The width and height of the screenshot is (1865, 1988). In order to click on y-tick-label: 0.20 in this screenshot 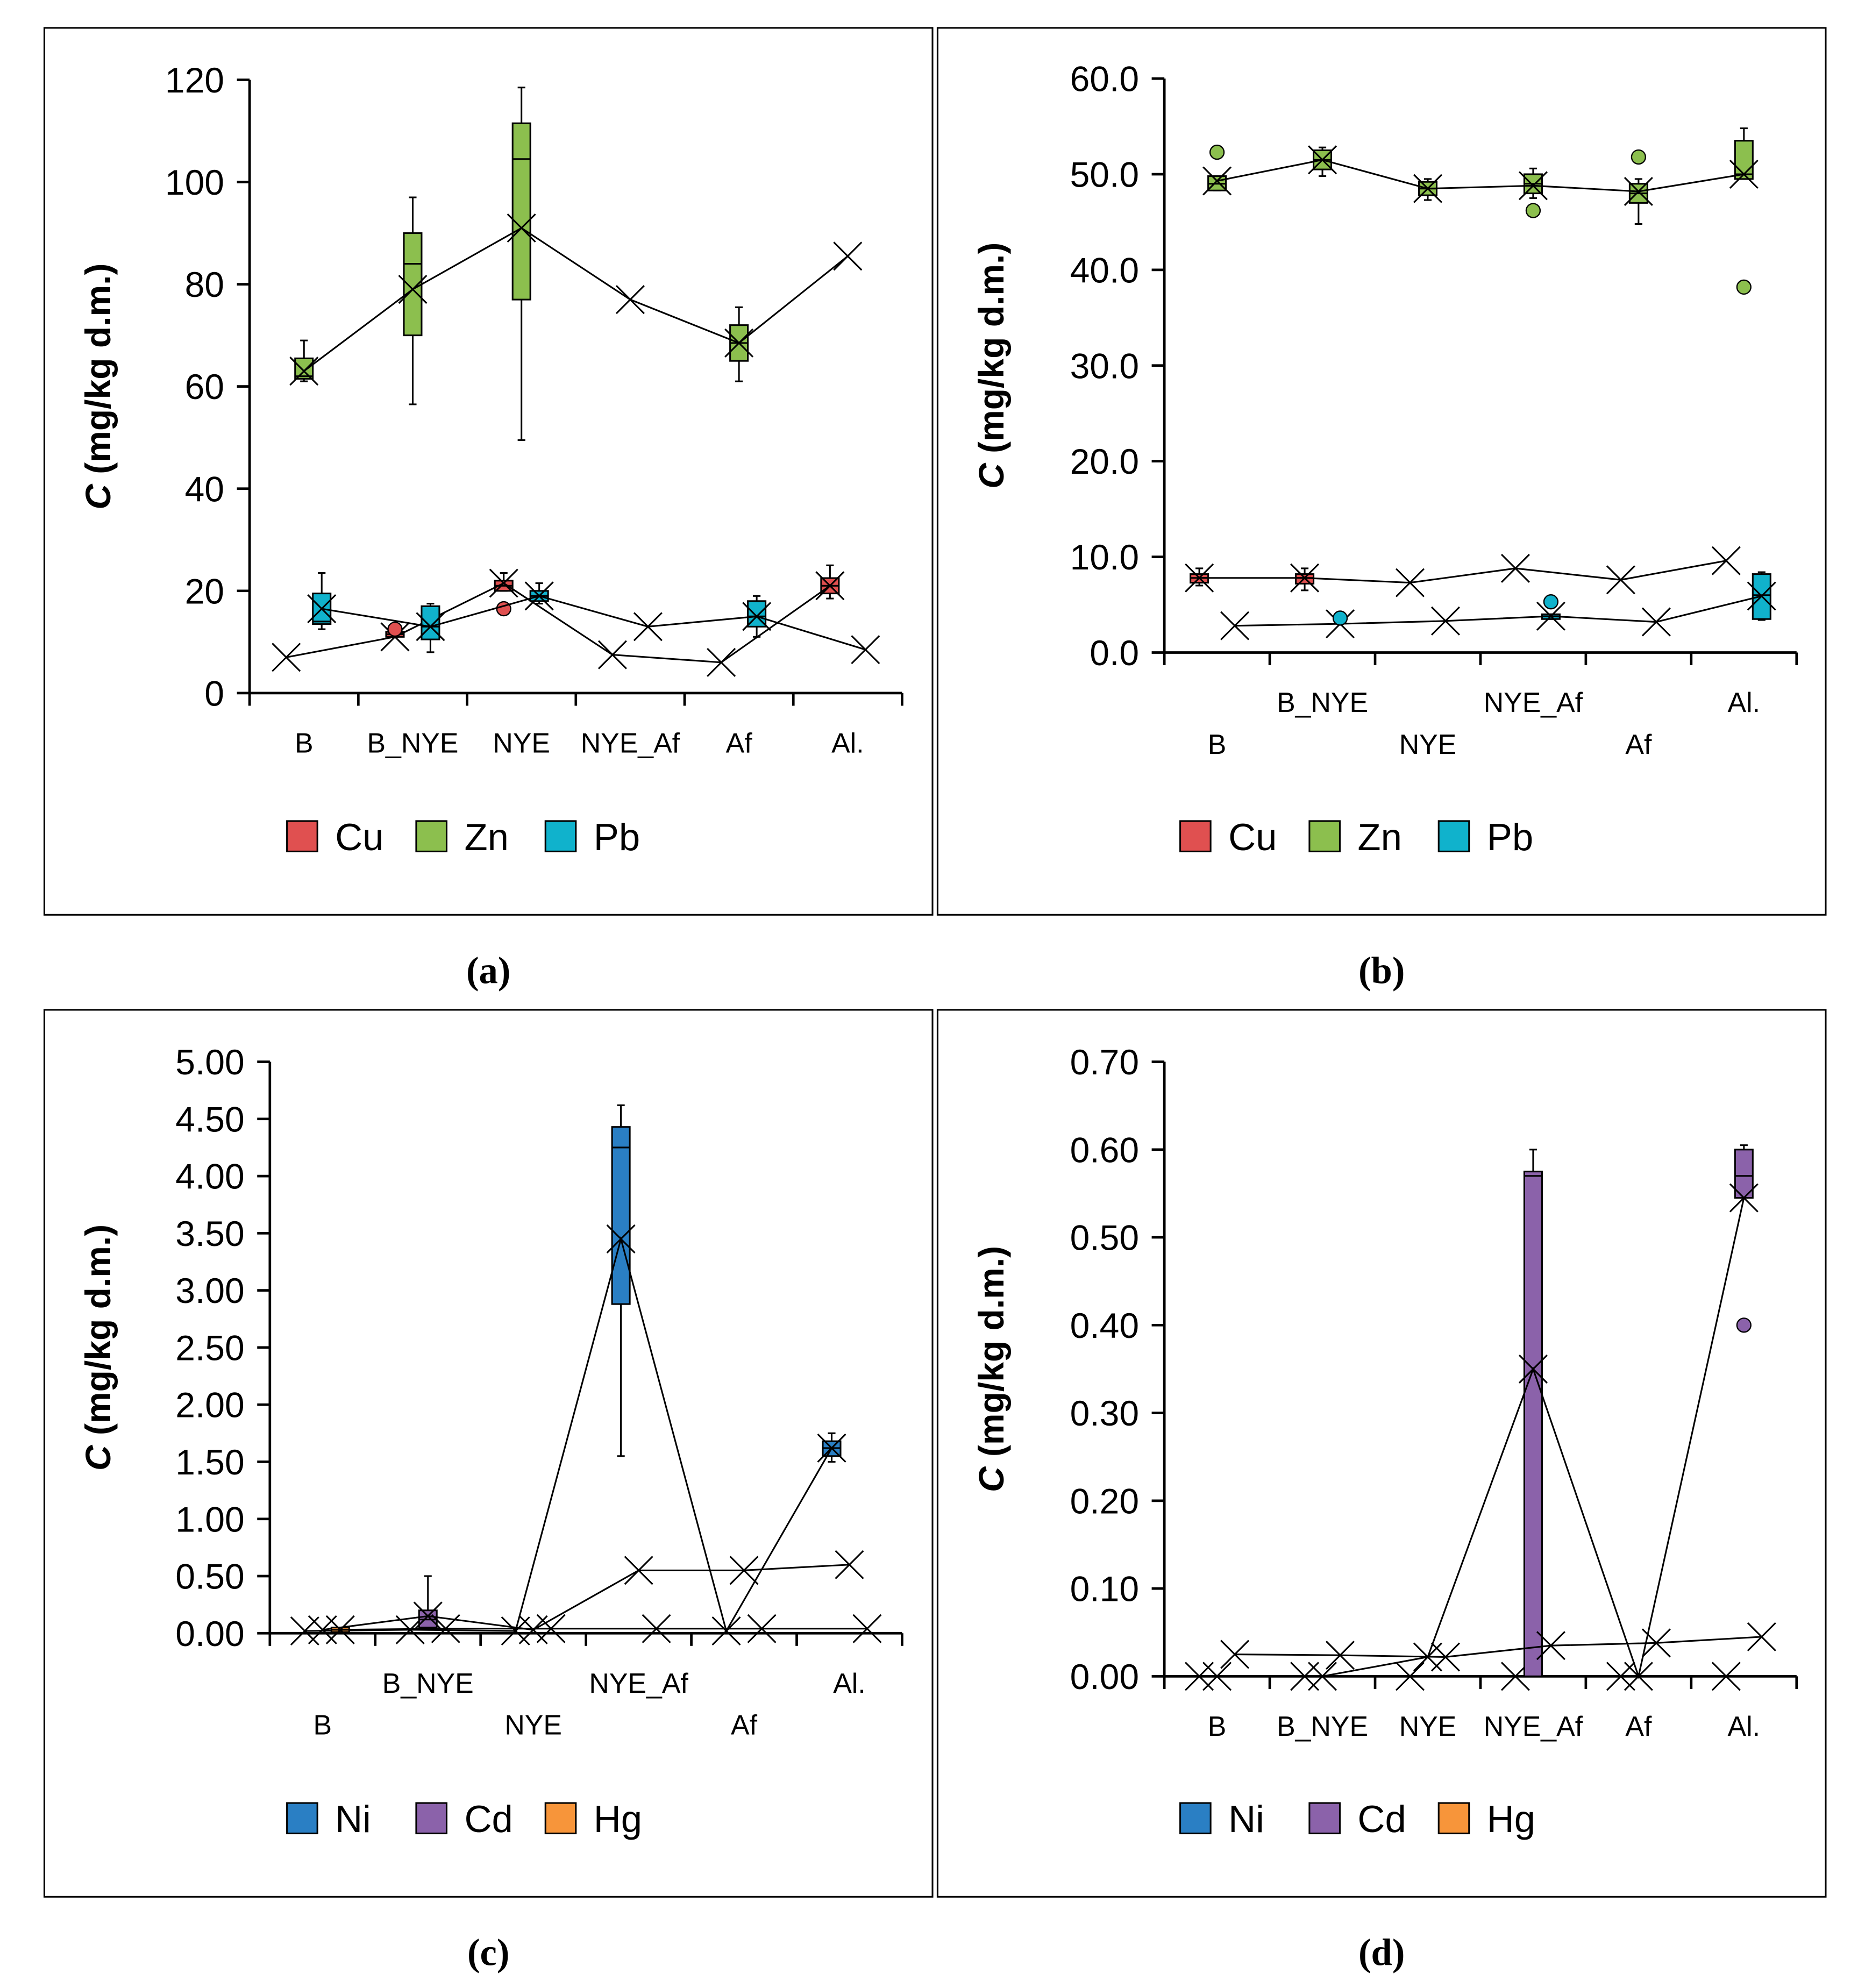, I will do `click(1104, 1501)`.